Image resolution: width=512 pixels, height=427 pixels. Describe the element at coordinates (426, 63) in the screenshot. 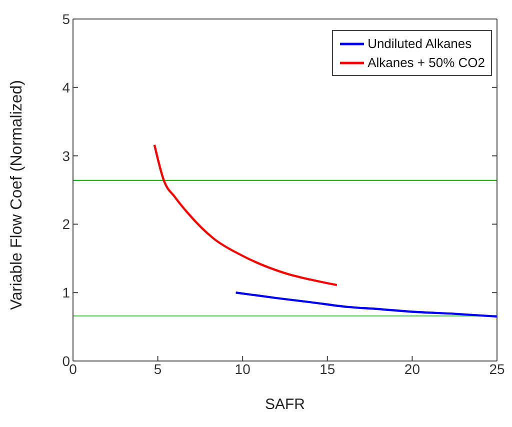

I see `legend-label: Alkanes + 50% CO2` at that location.